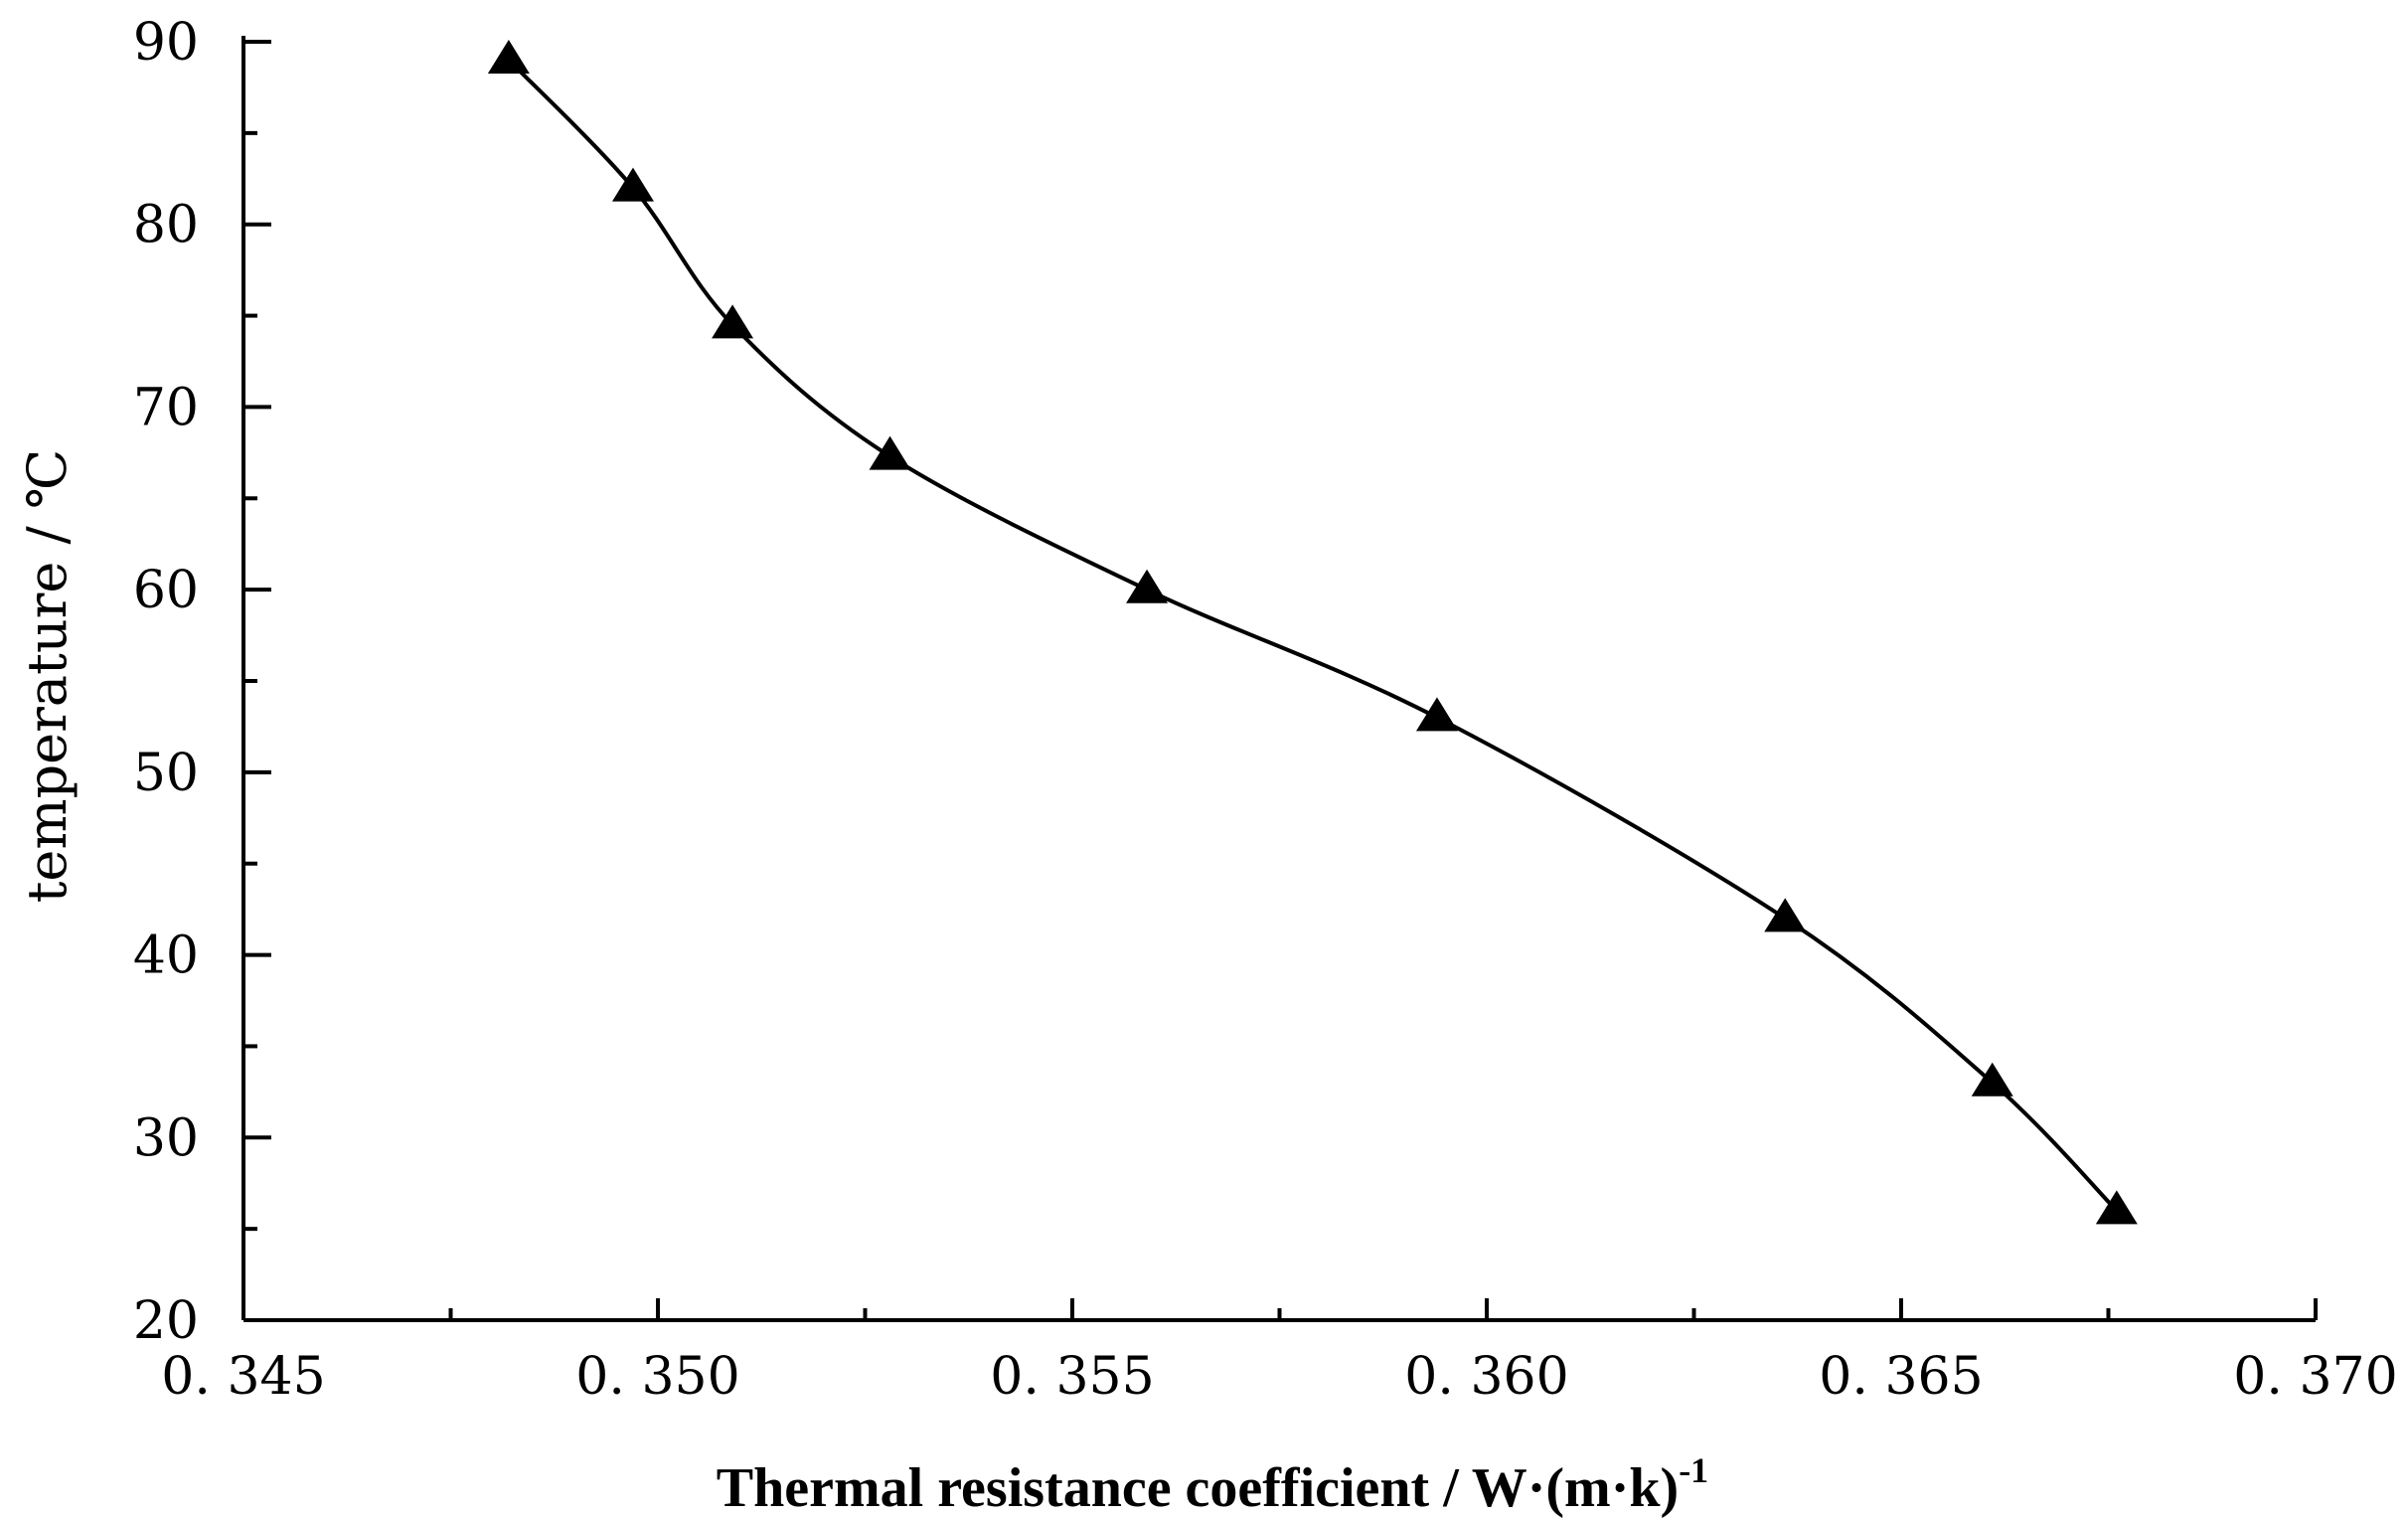  I want to click on x-tick-label: 0. 355, so click(1072, 1377).